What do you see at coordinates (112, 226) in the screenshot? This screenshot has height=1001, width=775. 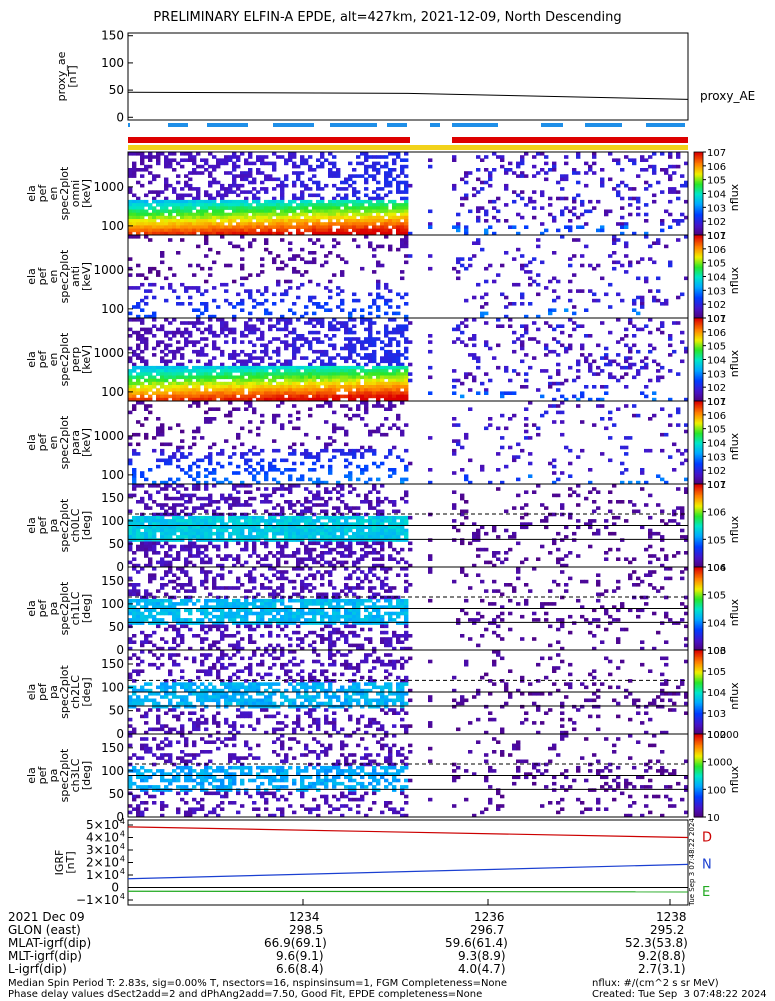 I see `y-tick-label: 100` at bounding box center [112, 226].